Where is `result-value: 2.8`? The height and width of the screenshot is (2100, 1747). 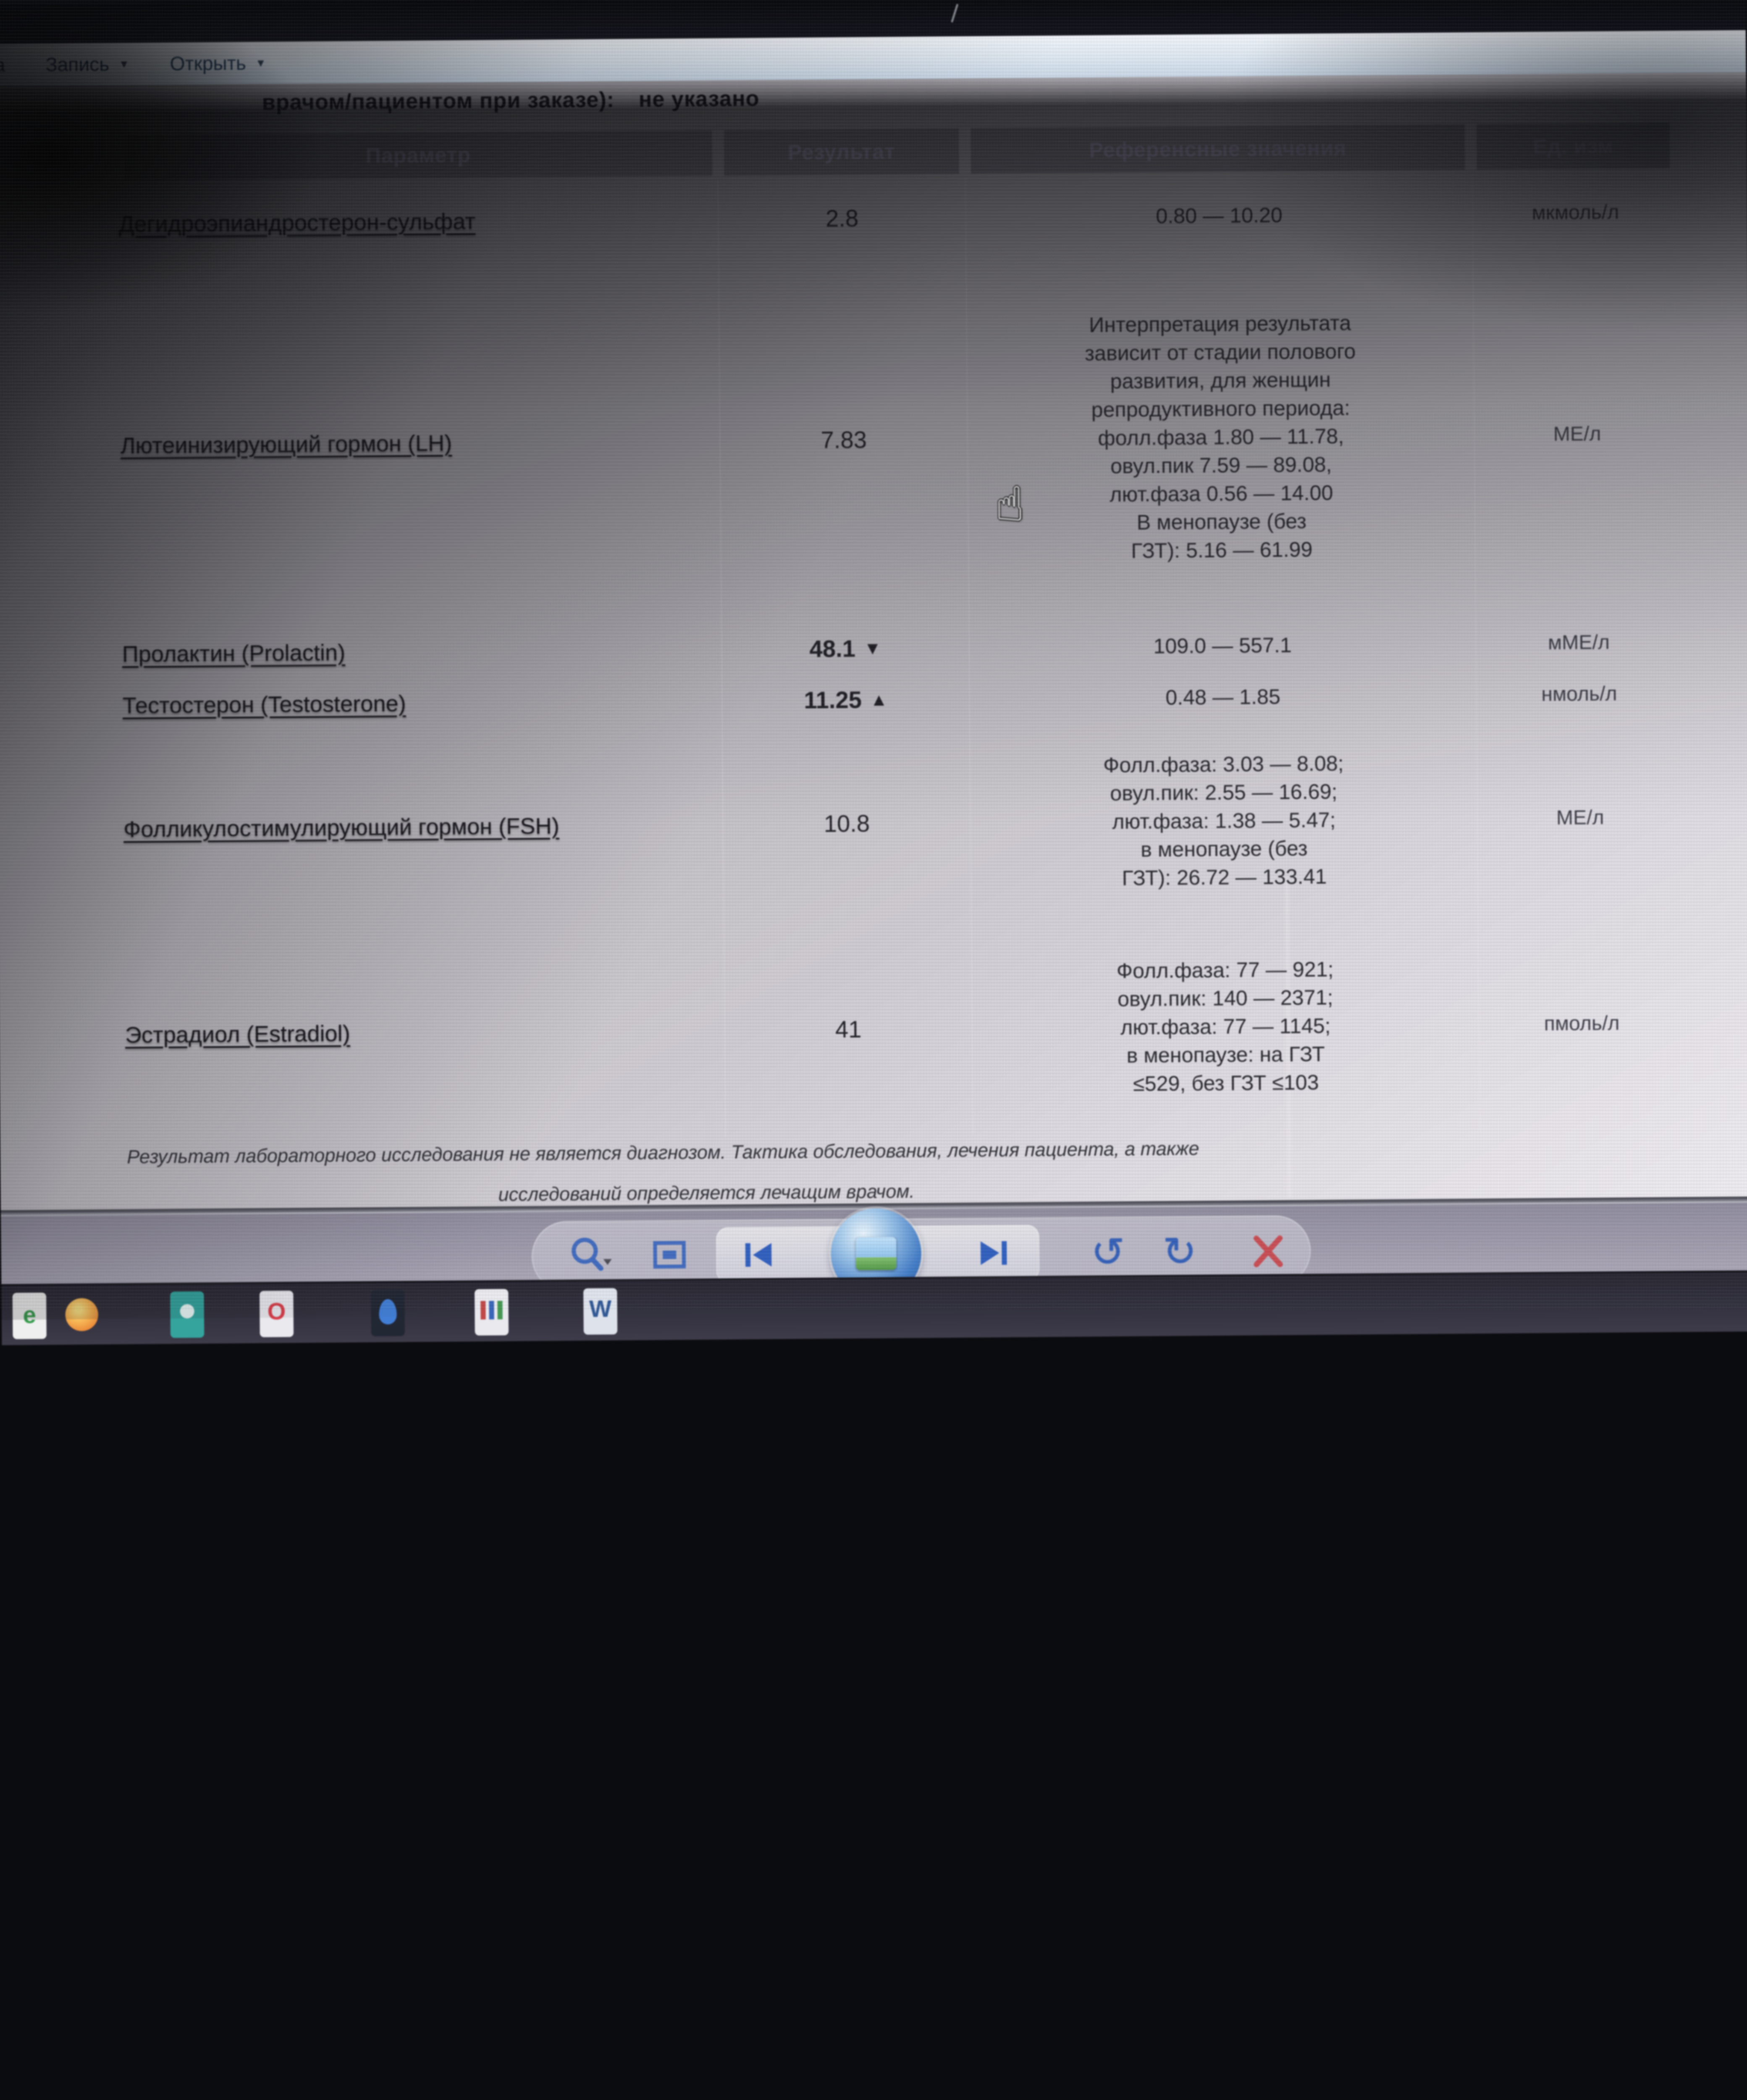
result-value: 2.8 is located at coordinates (842, 218).